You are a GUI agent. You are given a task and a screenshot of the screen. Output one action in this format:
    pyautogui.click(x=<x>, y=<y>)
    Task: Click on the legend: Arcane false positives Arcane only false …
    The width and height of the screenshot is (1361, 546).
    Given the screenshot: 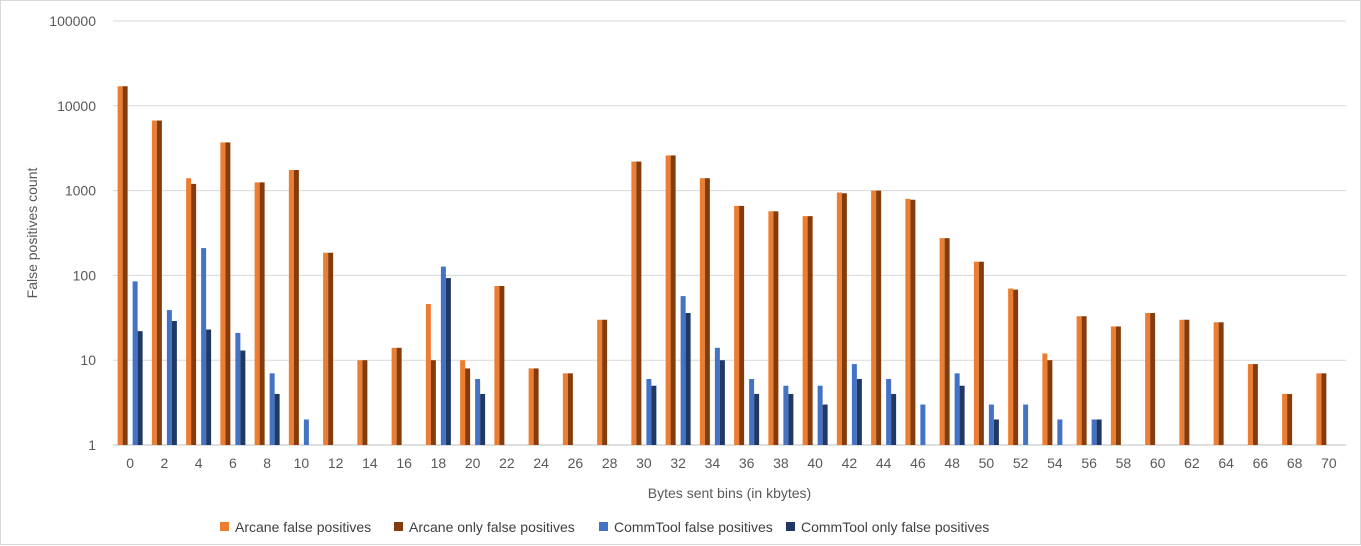 What is the action you would take?
    pyautogui.click(x=604, y=527)
    